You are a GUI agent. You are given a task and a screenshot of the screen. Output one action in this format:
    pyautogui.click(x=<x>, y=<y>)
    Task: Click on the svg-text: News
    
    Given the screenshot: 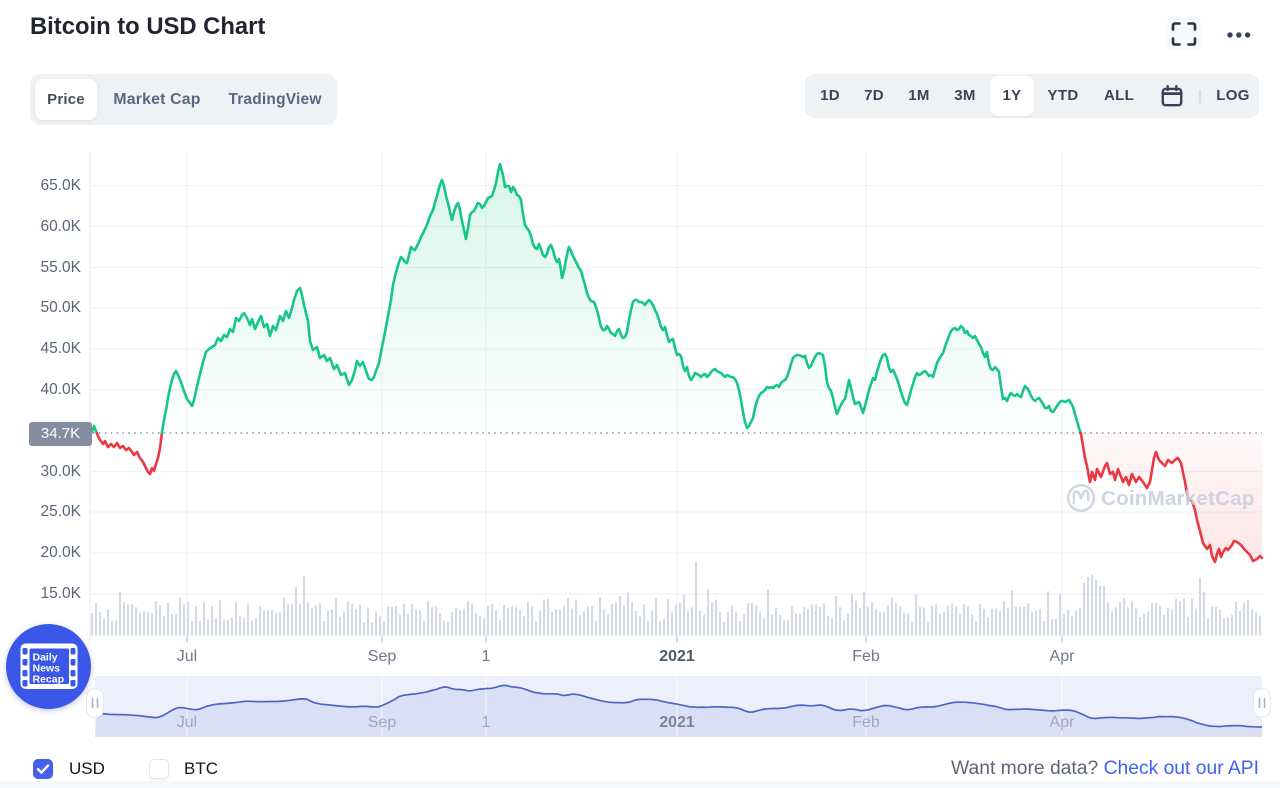 What is the action you would take?
    pyautogui.click(x=47, y=669)
    